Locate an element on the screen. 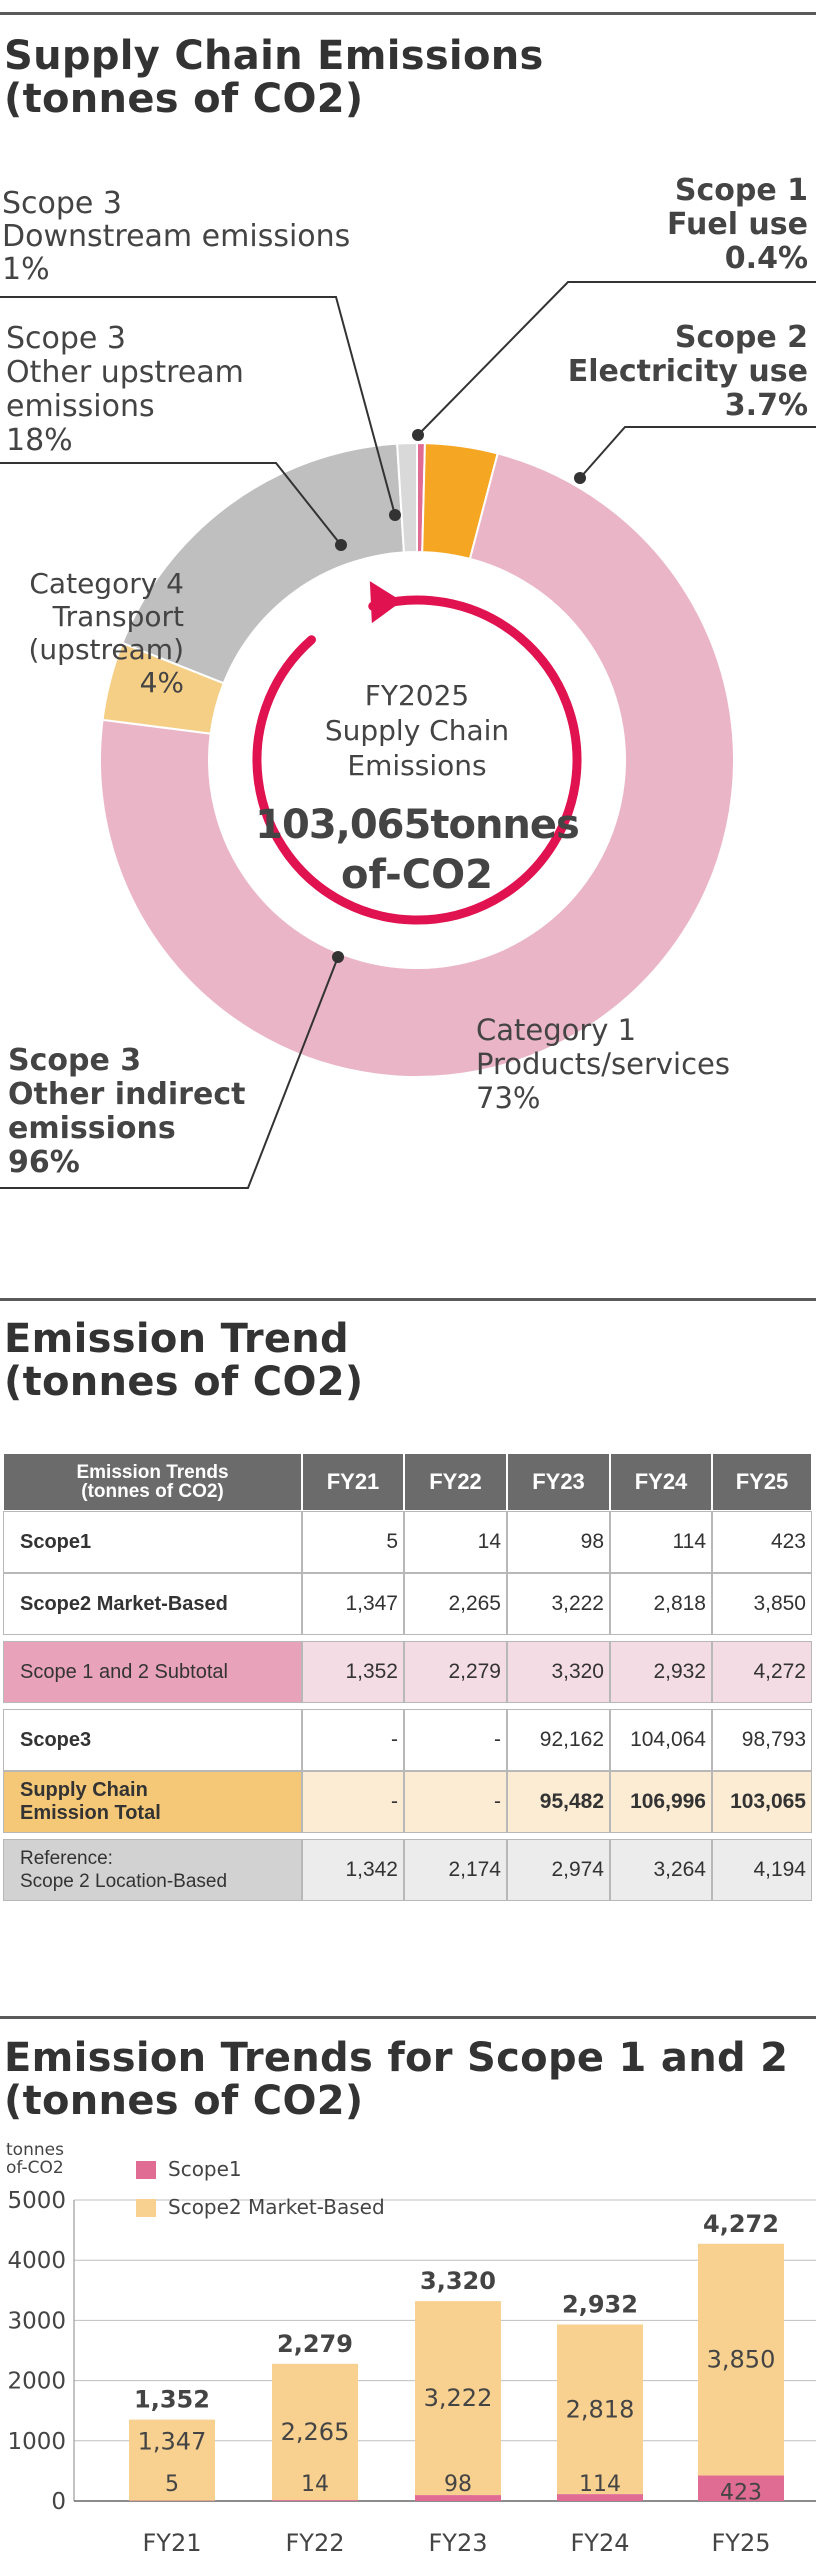 Image resolution: width=816 pixels, height=2560 pixels. label-other-upstream: emissions is located at coordinates (80, 406).